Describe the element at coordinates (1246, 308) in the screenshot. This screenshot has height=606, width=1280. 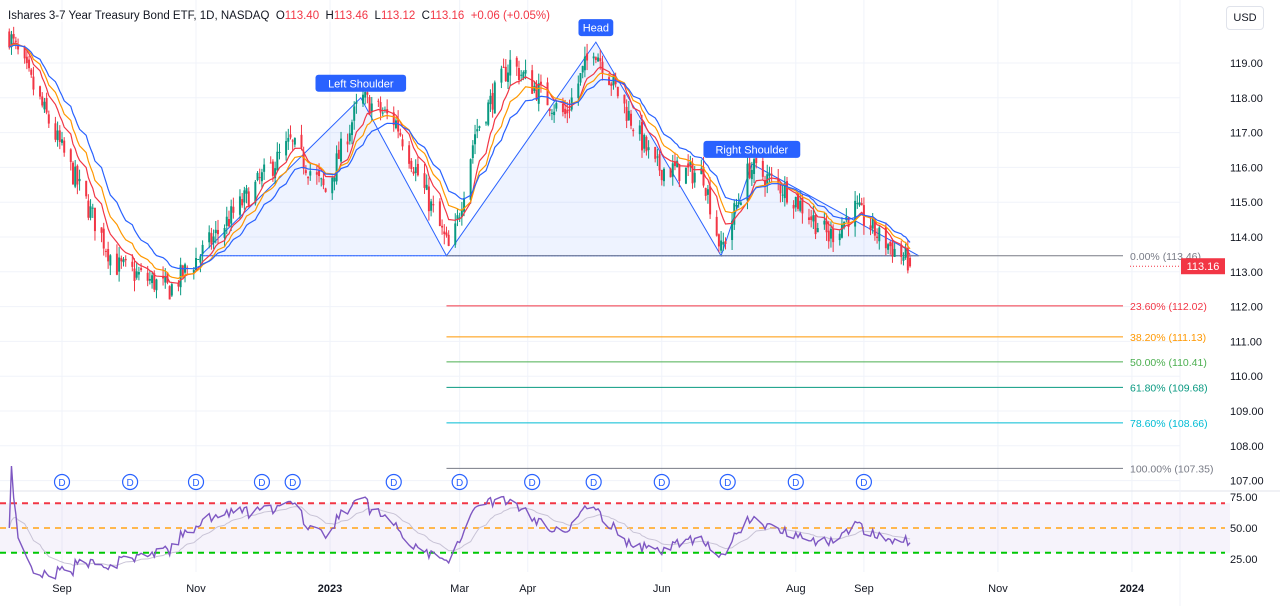
I see `price-axis-tick: 112.00` at that location.